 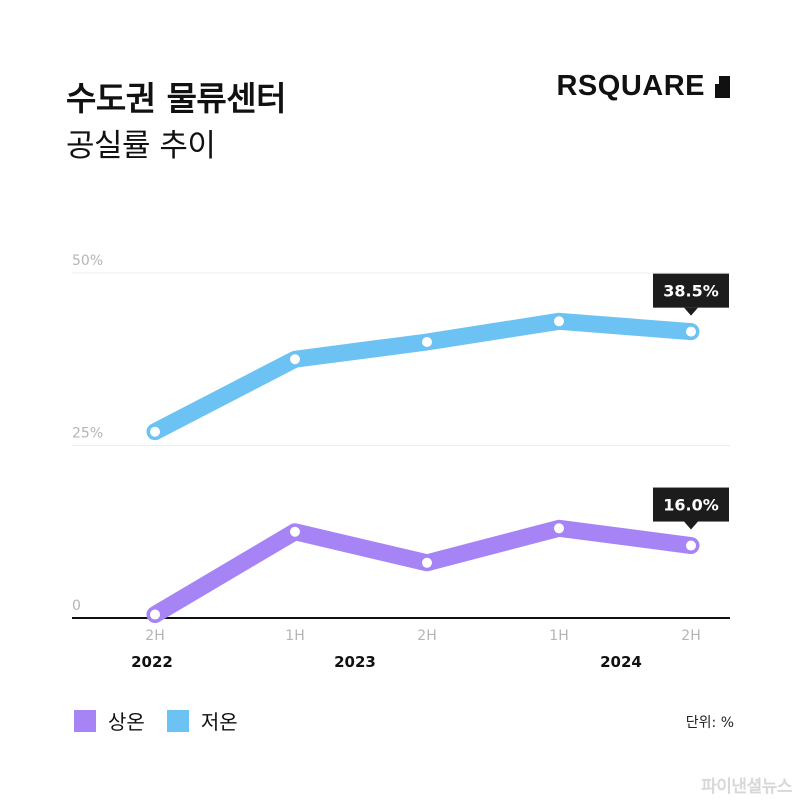 What do you see at coordinates (219, 722) in the screenshot?
I see `legend-label-jeoon: 저온` at bounding box center [219, 722].